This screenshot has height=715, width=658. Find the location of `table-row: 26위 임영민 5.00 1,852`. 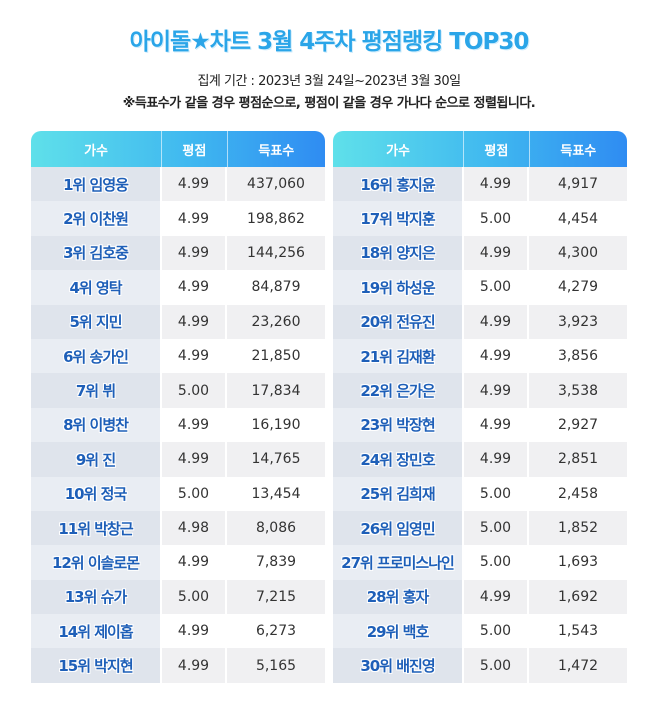

table-row: 26위 임영민 5.00 1,852 is located at coordinates (480, 528).